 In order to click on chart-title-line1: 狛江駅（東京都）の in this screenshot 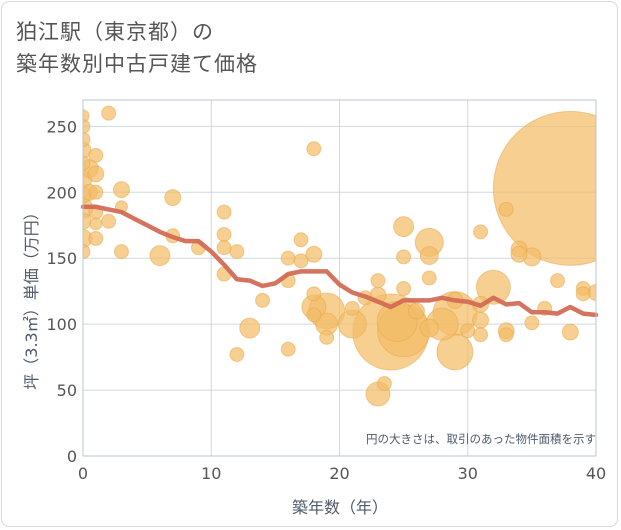, I will do `click(115, 32)`.